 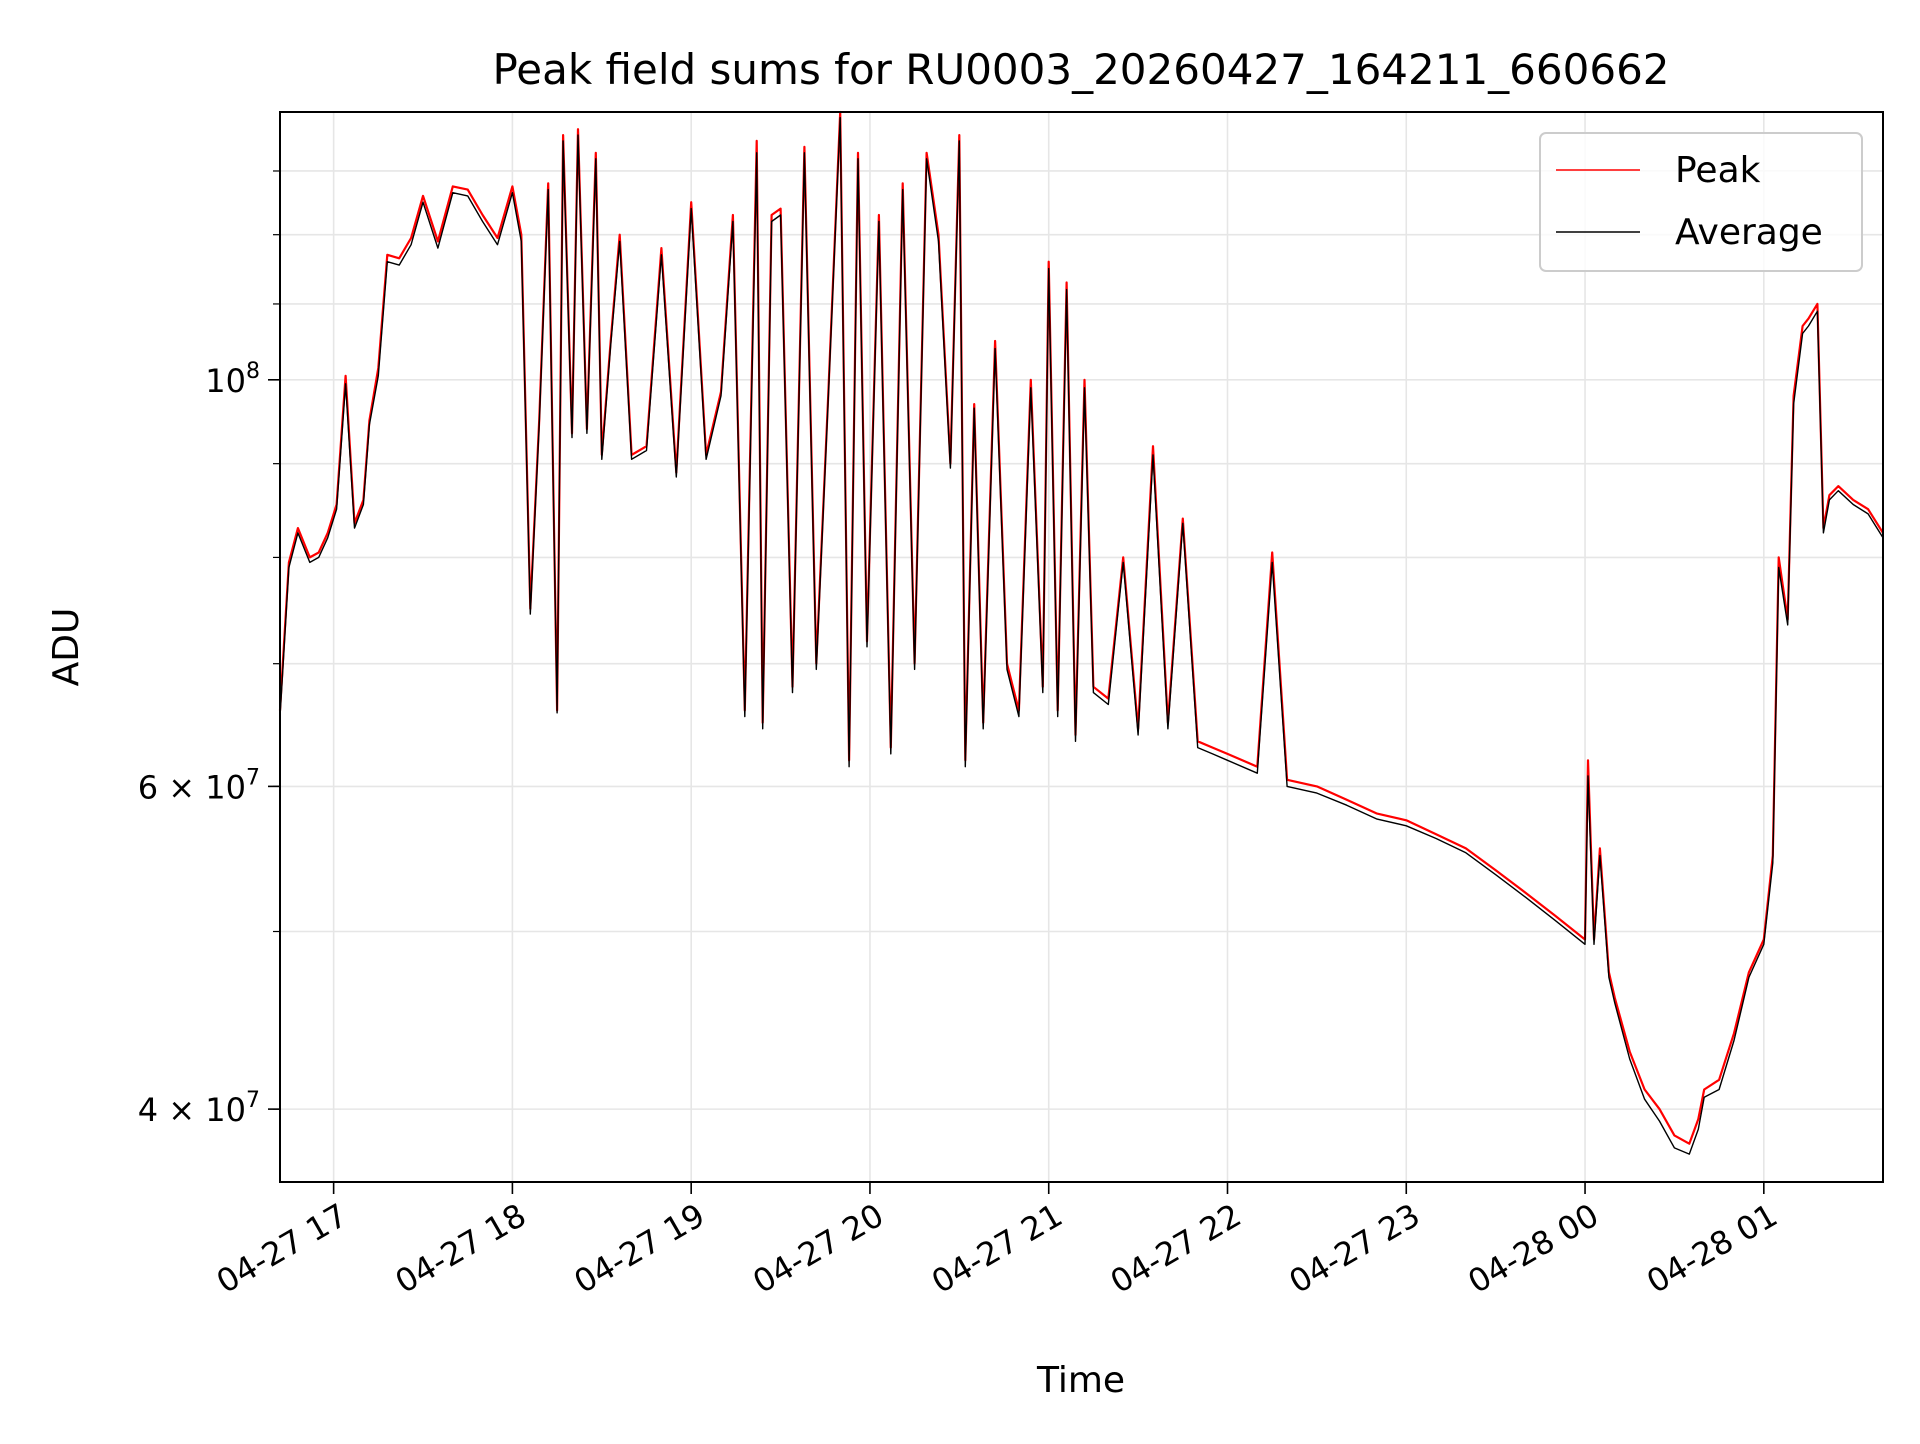 What do you see at coordinates (225, 381) in the screenshot?
I see `y-tick-label-base: 10` at bounding box center [225, 381].